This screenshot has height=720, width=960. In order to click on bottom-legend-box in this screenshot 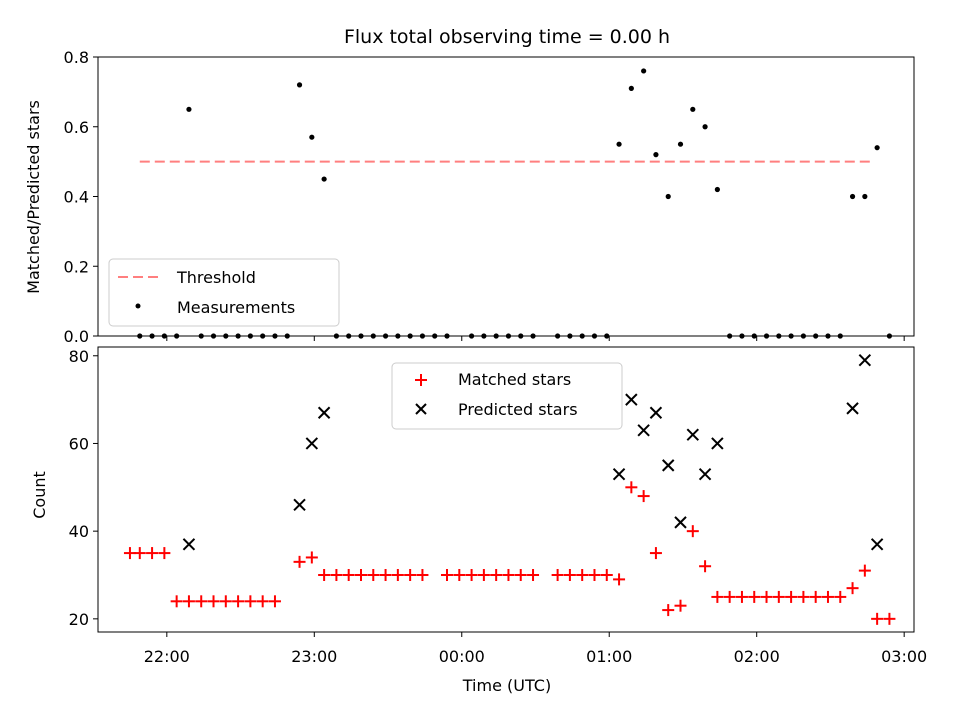, I will do `click(507, 396)`.